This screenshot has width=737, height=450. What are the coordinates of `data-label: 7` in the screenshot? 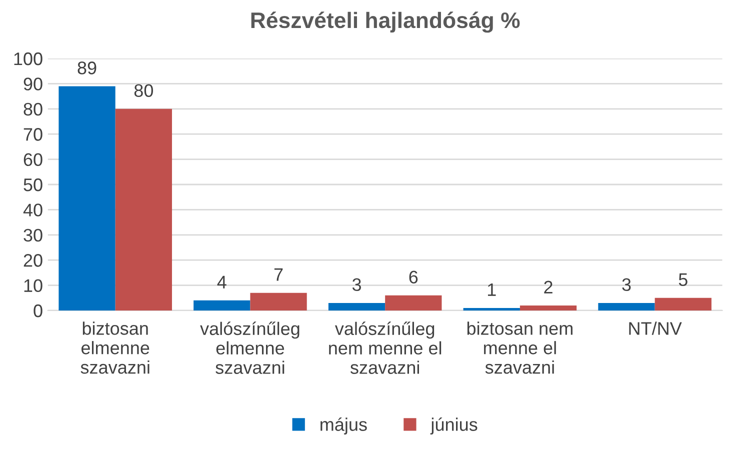 It's located at (278, 274).